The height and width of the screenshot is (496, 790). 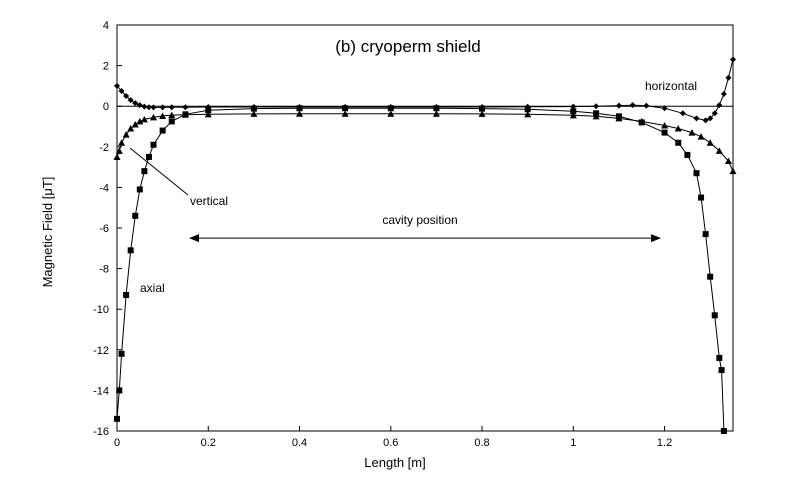 What do you see at coordinates (101, 432) in the screenshot?
I see `y-tick-label: -16` at bounding box center [101, 432].